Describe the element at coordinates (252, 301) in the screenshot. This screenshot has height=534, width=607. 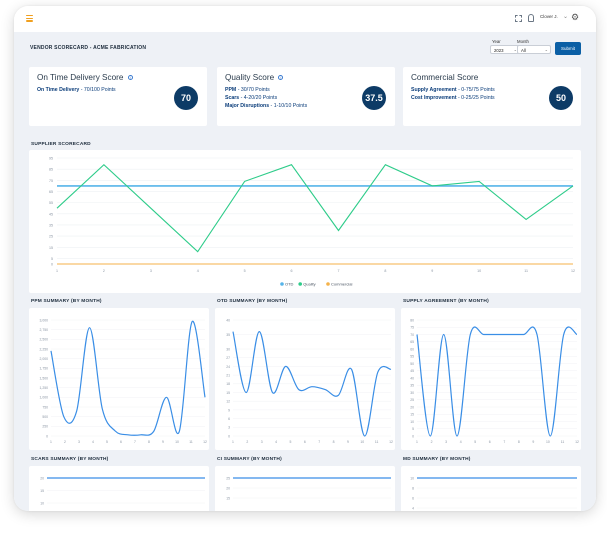
I see `otd-summary-title: OTD SUMMARY (BY MONTH)` at that location.